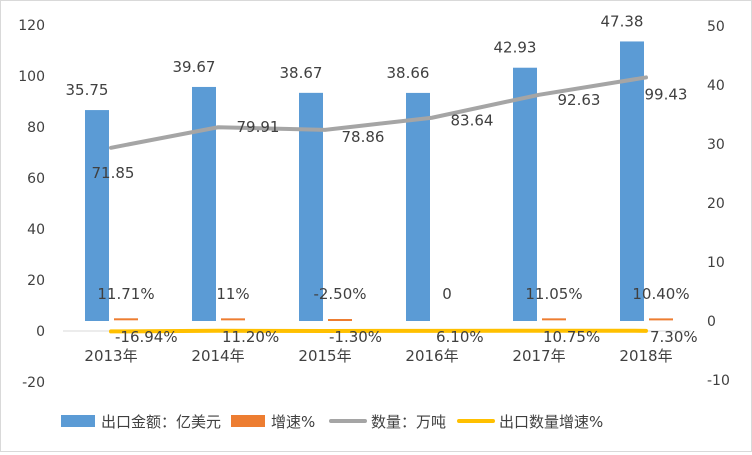  What do you see at coordinates (718, 381) in the screenshot?
I see `right-axis-tick: -10` at bounding box center [718, 381].